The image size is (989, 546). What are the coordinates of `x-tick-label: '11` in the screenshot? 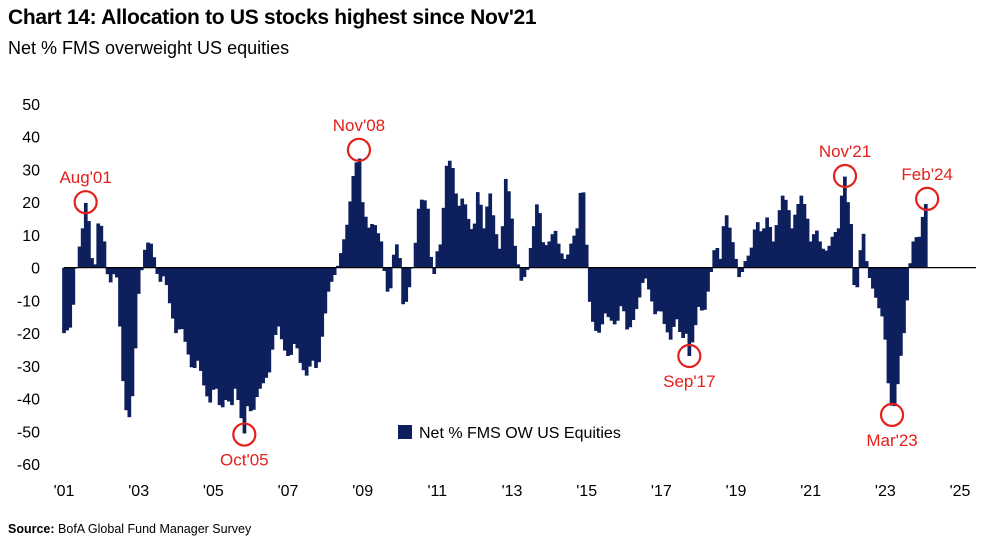 It's located at (437, 491).